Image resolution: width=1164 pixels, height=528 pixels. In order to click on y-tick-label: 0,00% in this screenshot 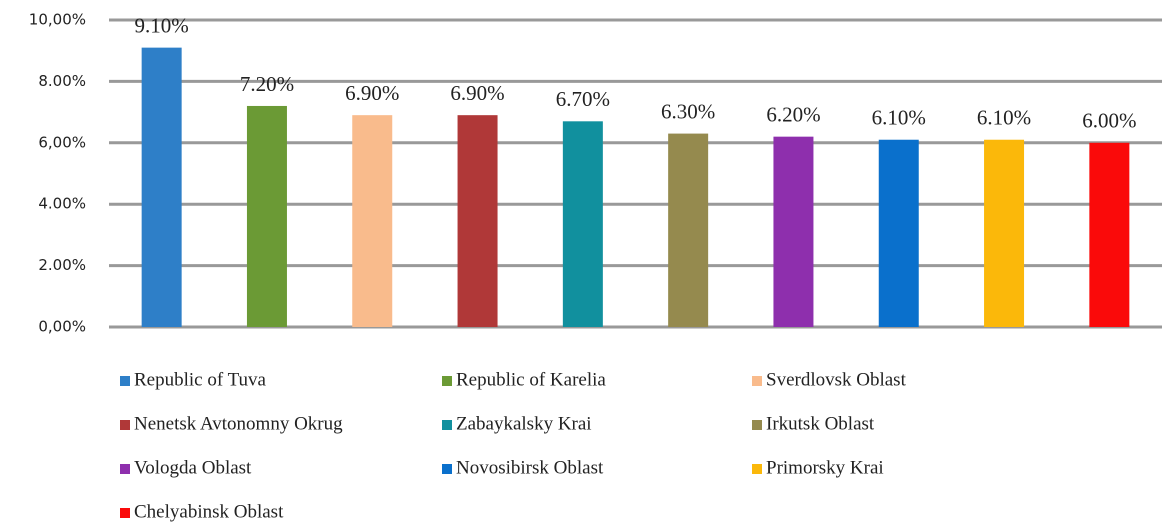, I will do `click(62, 327)`.